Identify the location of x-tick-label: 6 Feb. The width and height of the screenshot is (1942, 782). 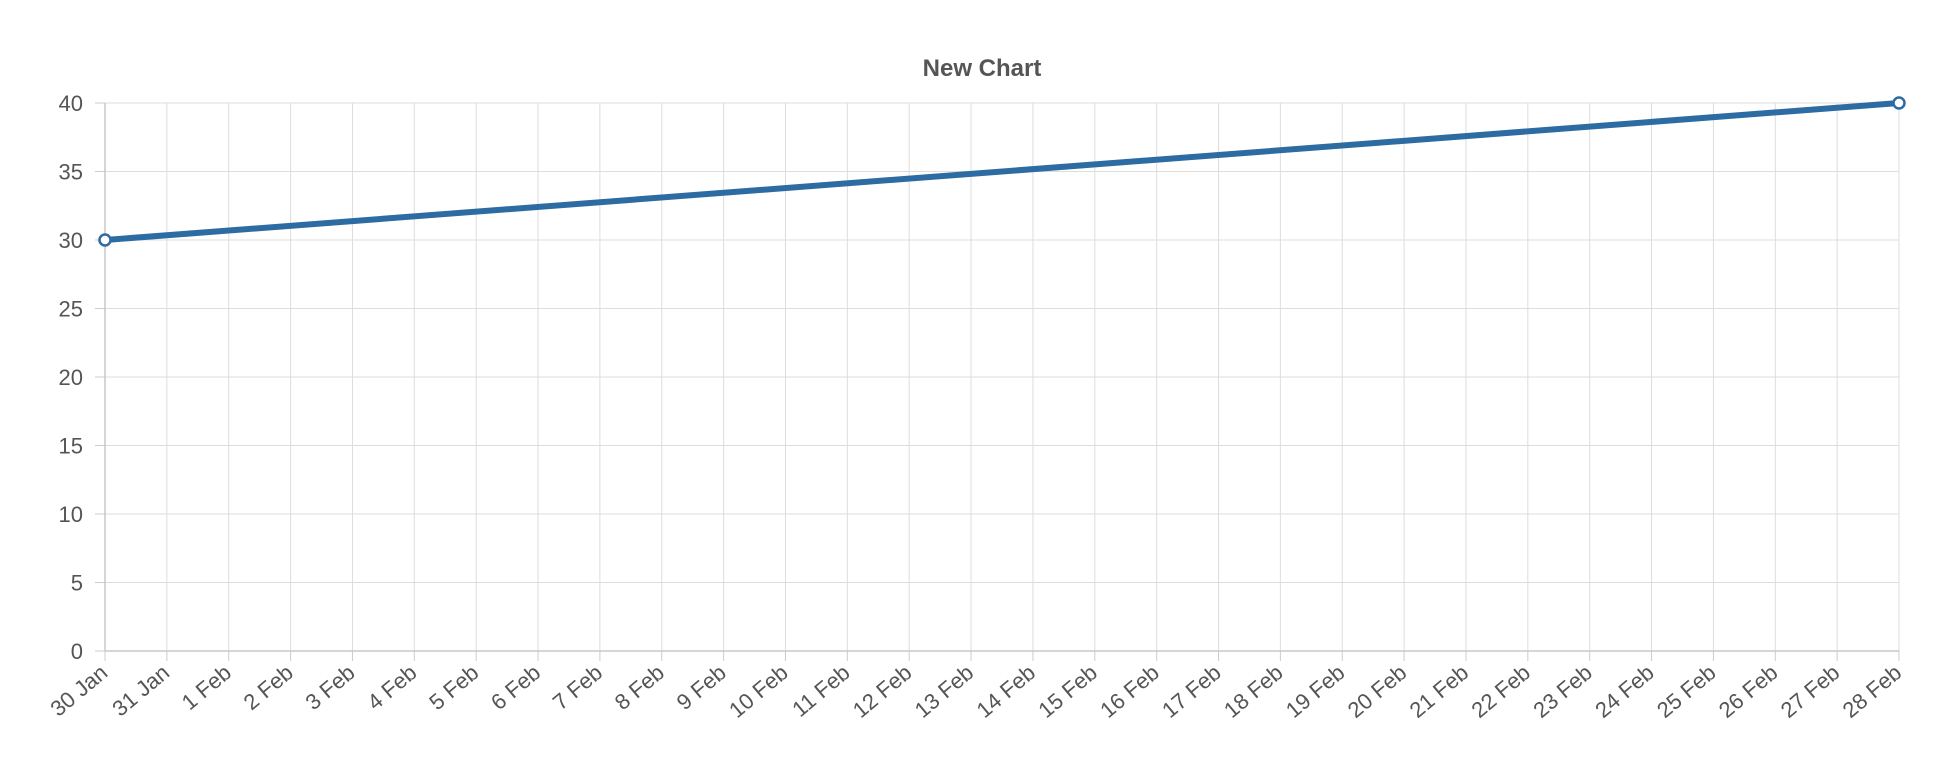
(515, 687).